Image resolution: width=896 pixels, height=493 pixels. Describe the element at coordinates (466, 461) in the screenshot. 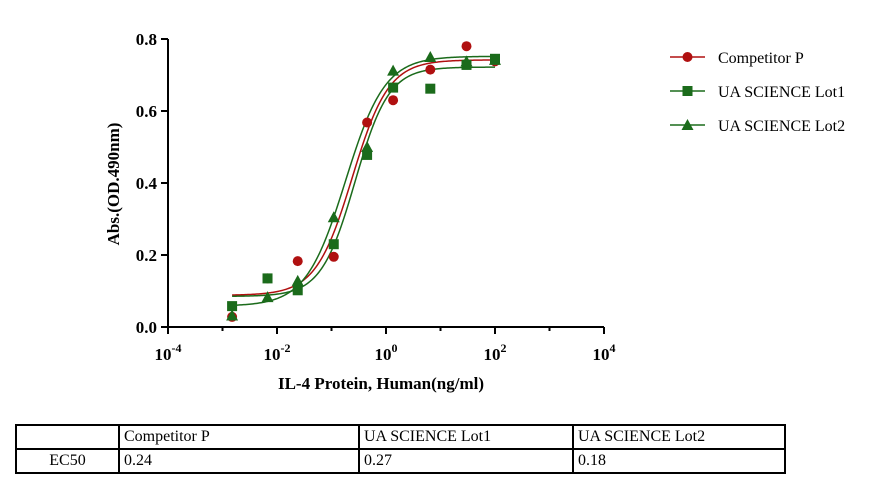

I see `table-cell: 0.27` at that location.